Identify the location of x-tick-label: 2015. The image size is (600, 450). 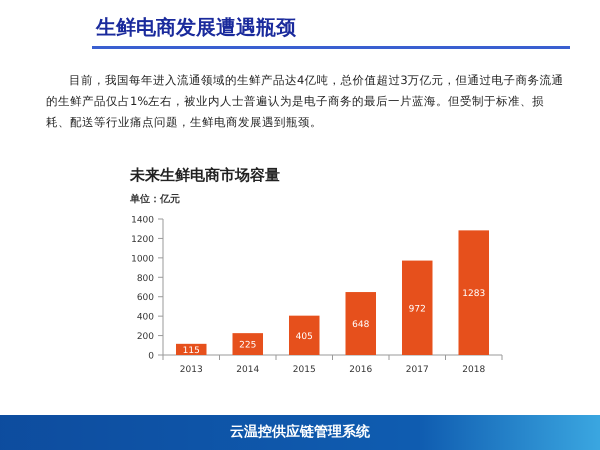
(304, 370).